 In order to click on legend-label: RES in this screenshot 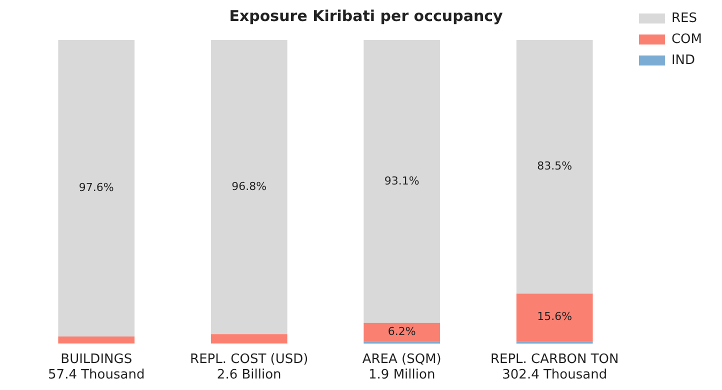, I will do `click(684, 18)`.